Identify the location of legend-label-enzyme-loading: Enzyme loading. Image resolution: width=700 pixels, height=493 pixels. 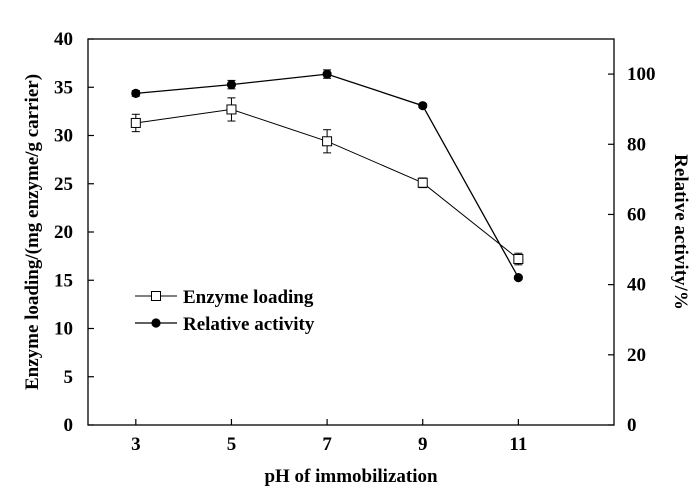
(248, 297).